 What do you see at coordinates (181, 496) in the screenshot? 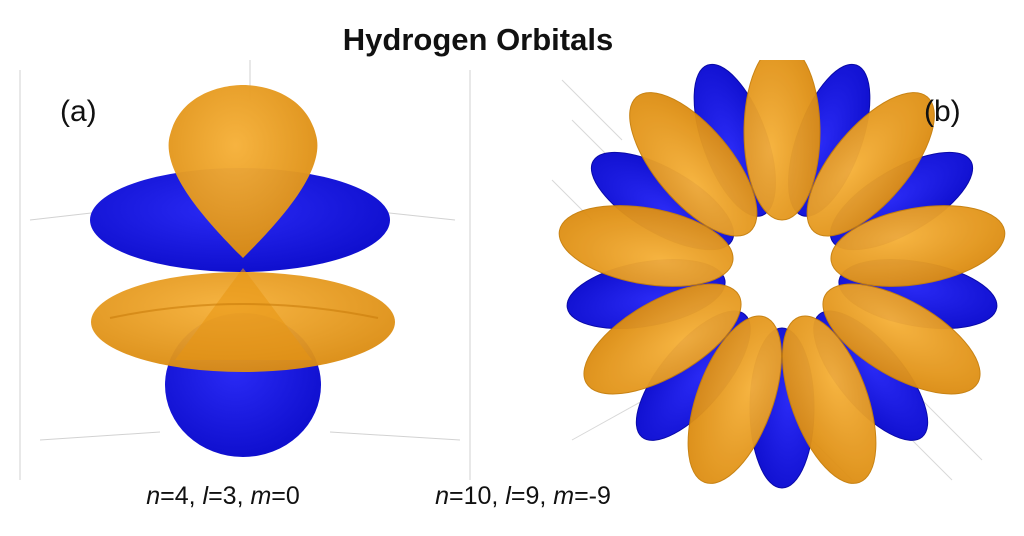
I see `n-value: =4,` at bounding box center [181, 496].